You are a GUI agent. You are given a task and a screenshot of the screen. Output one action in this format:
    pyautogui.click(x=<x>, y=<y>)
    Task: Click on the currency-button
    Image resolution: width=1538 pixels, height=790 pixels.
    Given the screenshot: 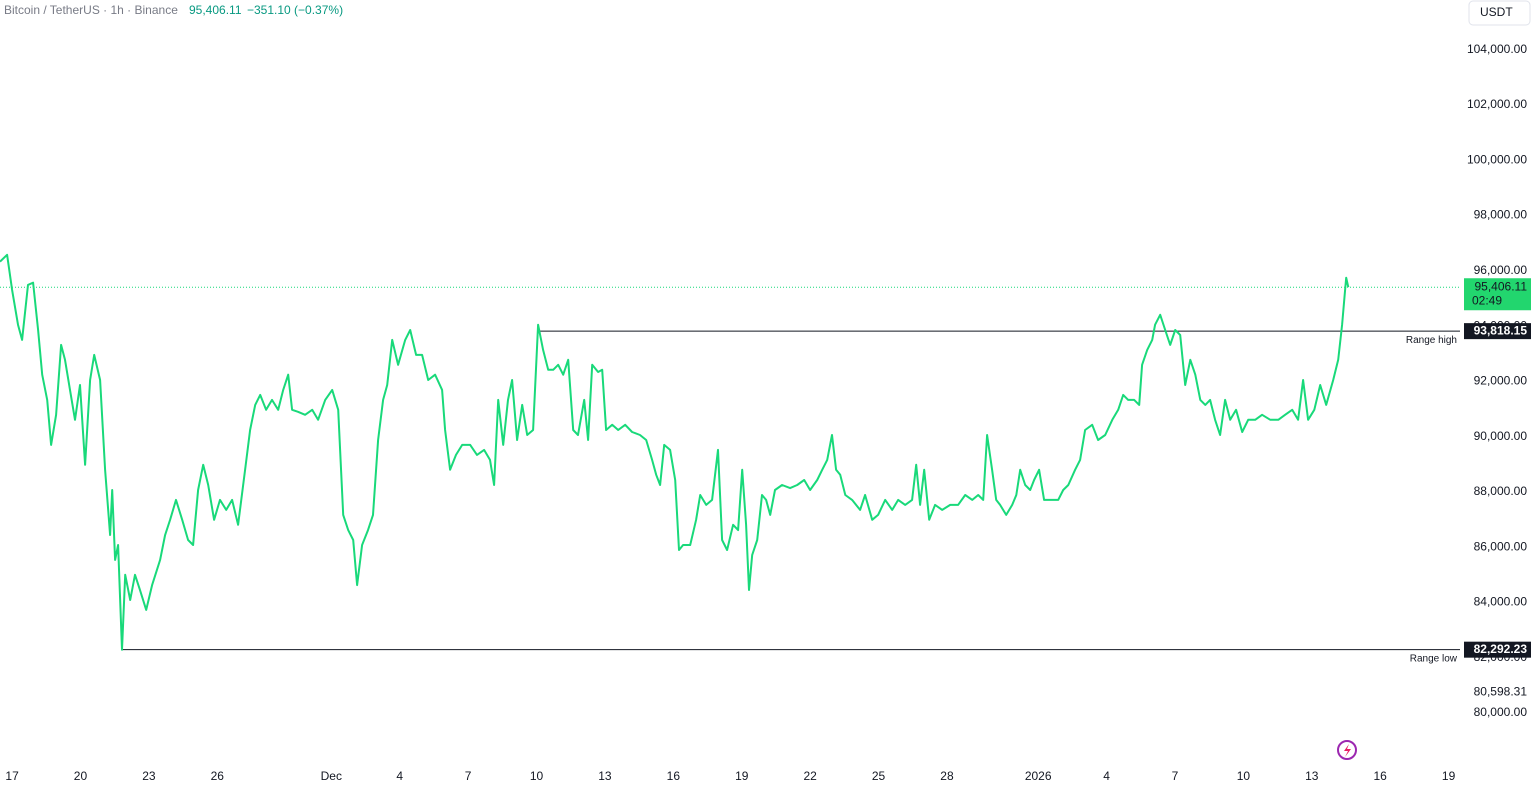 What is the action you would take?
    pyautogui.click(x=1499, y=13)
    